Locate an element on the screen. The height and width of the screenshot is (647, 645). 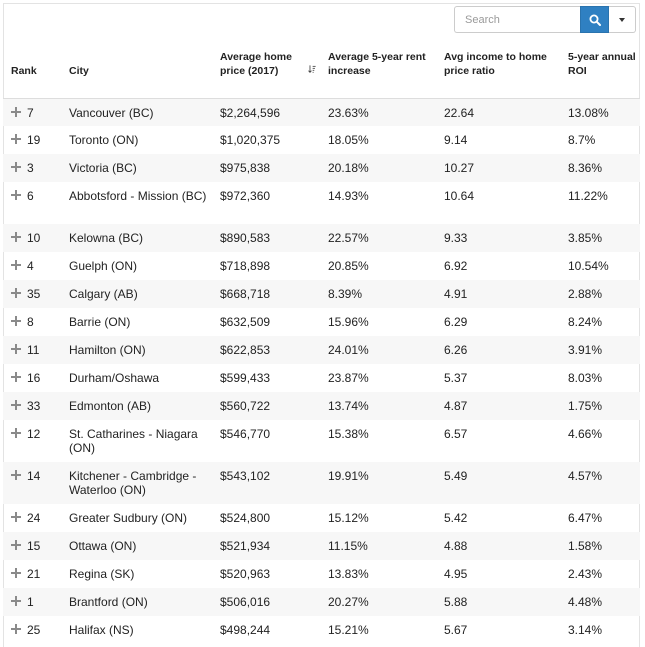
table-row: 11 Hamilton (ON) $622,853 24.01% 6.26 3.91% is located at coordinates (321, 350).